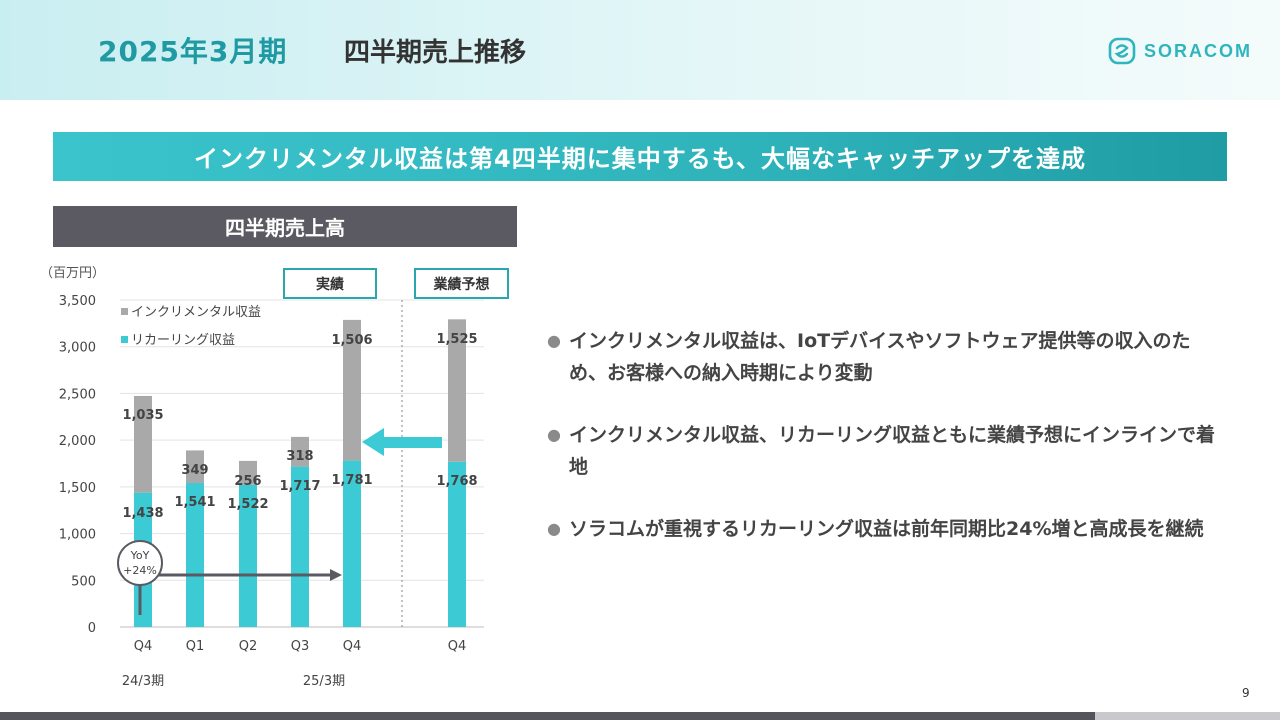 The image size is (1280, 720). I want to click on y-tick-label: 3,000, so click(77, 348).